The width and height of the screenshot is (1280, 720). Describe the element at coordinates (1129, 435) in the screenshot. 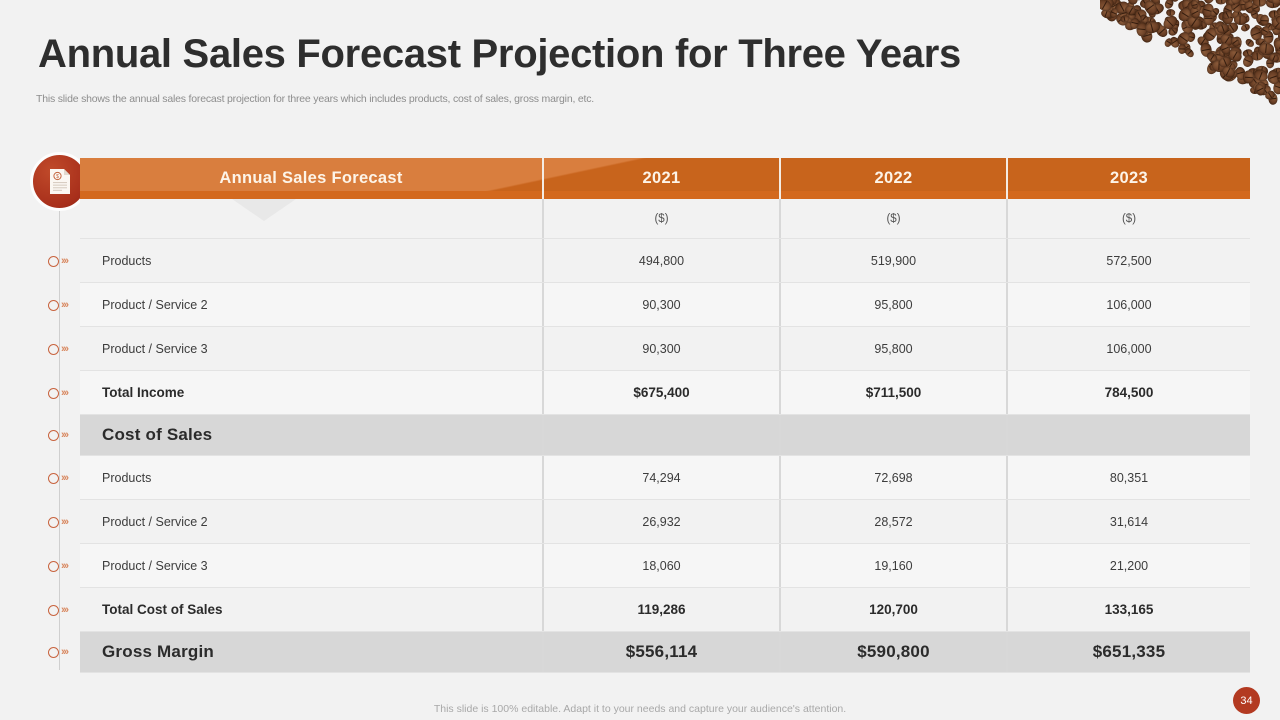

I see `row-value-cell` at that location.